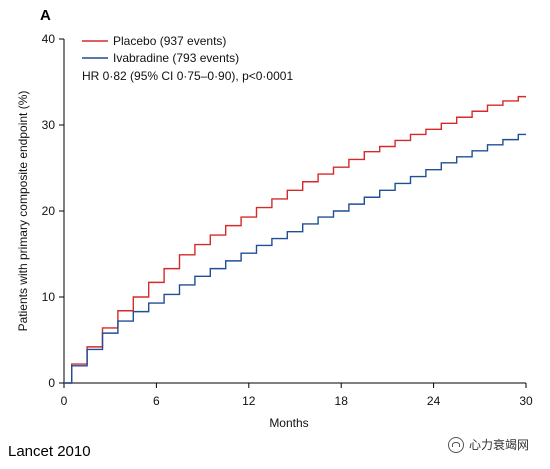  I want to click on x-tick-label: 24, so click(434, 401).